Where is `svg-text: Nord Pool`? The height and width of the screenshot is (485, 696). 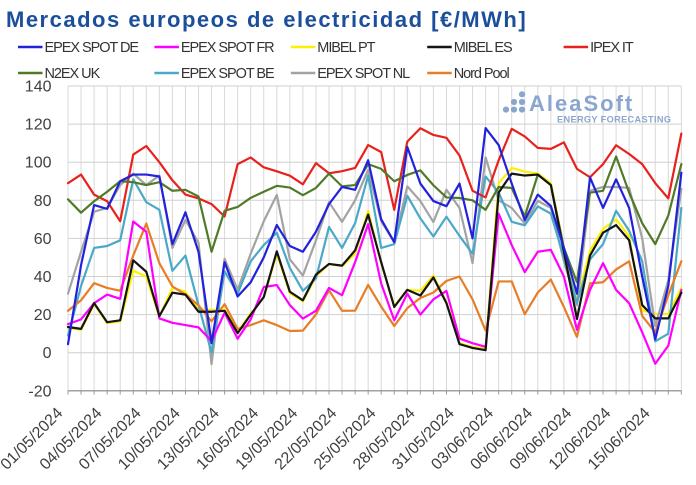 svg-text: Nord Pool is located at coordinates (482, 74).